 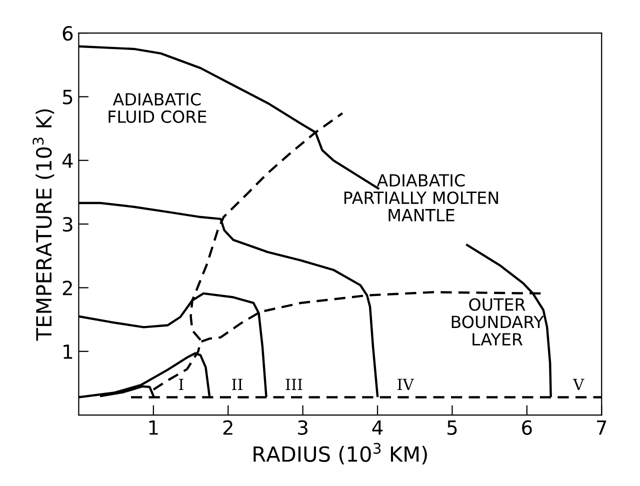 What do you see at coordinates (181, 384) in the screenshot?
I see `series-label: I` at bounding box center [181, 384].